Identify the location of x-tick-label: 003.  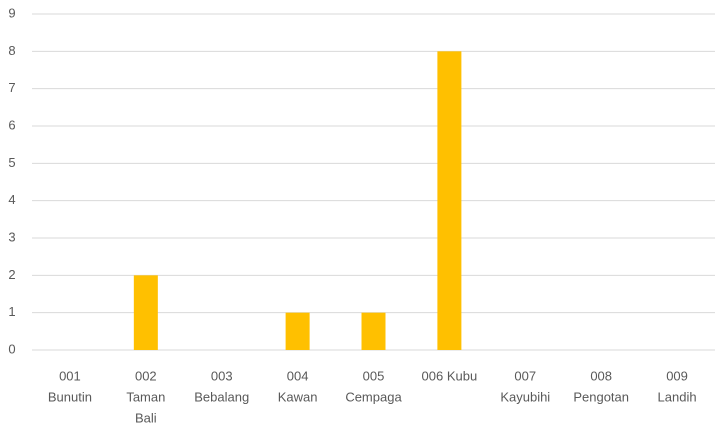
(222, 375).